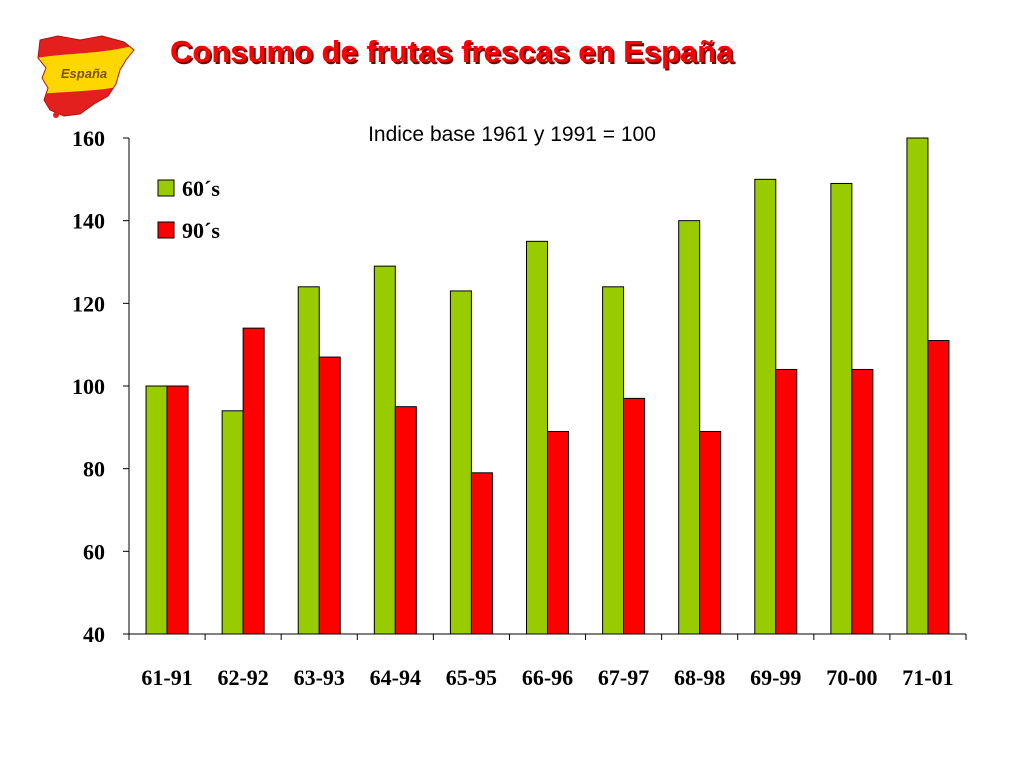 This screenshot has height=768, width=1024. Describe the element at coordinates (201, 188) in the screenshot. I see `legend-label-60s: 60´s` at that location.